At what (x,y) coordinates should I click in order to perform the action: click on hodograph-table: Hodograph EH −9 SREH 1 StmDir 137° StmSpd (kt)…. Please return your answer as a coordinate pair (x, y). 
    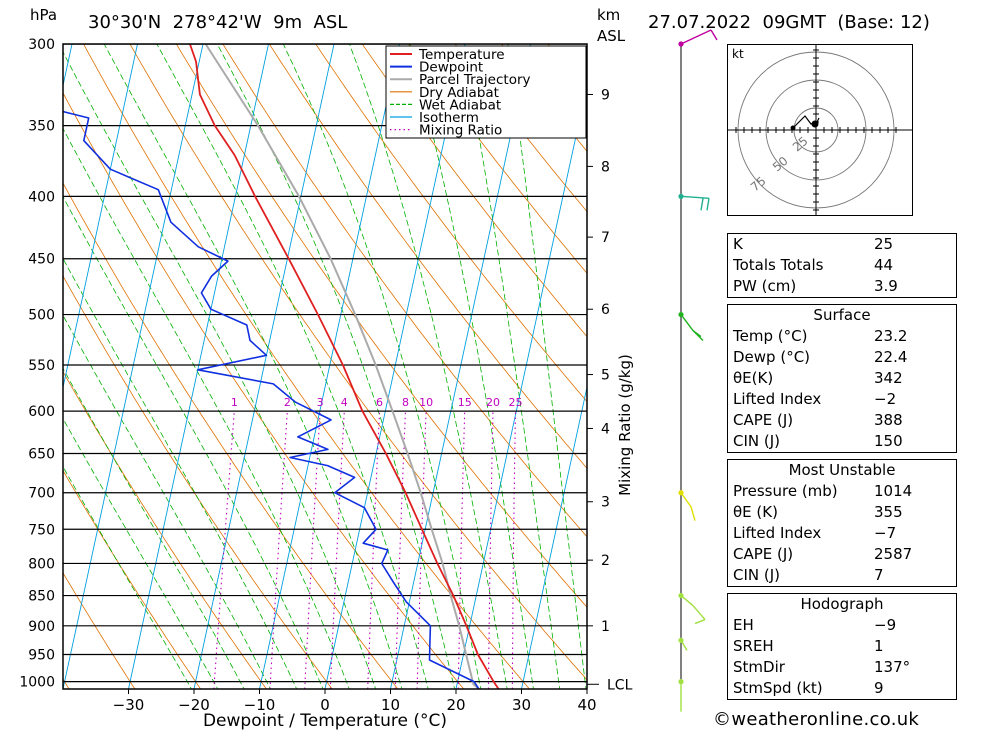
    Looking at the image, I should click on (842, 646).